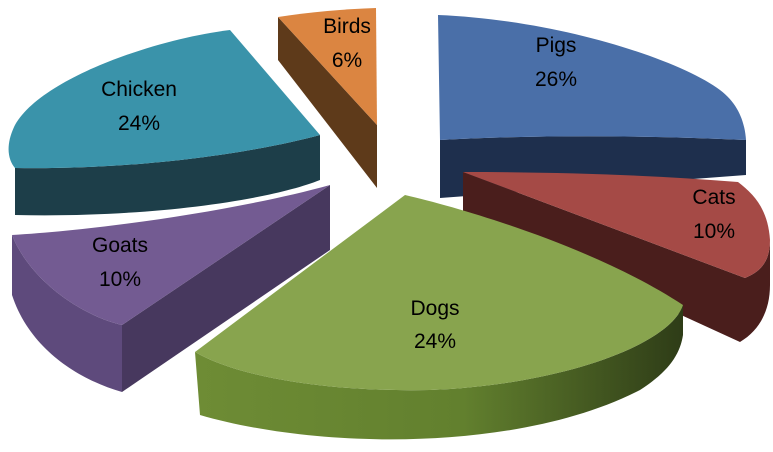 The height and width of the screenshot is (452, 773). What do you see at coordinates (120, 245) in the screenshot?
I see `label-goats-name: Goats` at bounding box center [120, 245].